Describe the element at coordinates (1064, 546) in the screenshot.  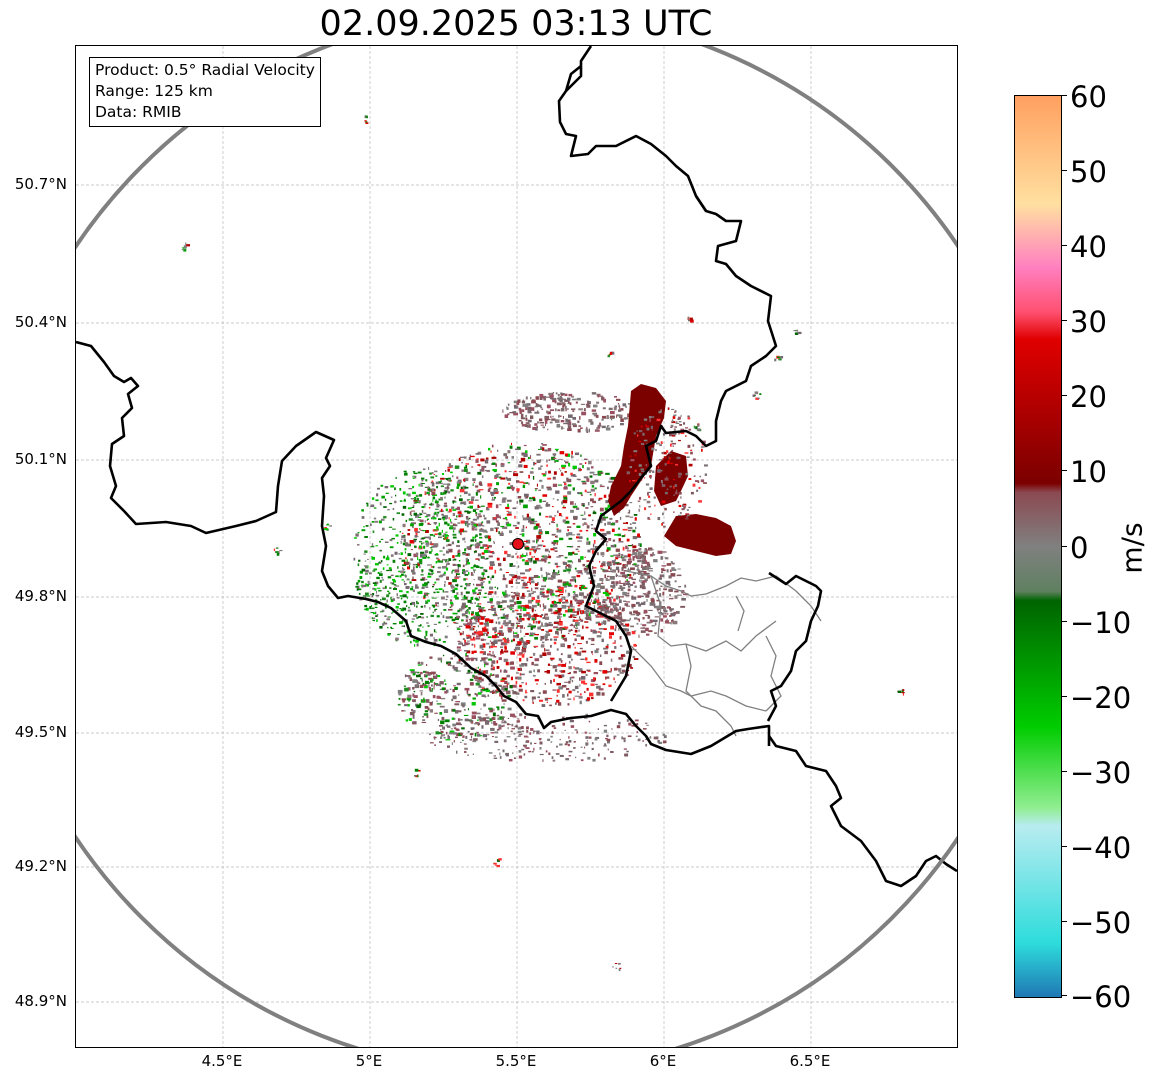
I see `colorbar-tick` at that location.